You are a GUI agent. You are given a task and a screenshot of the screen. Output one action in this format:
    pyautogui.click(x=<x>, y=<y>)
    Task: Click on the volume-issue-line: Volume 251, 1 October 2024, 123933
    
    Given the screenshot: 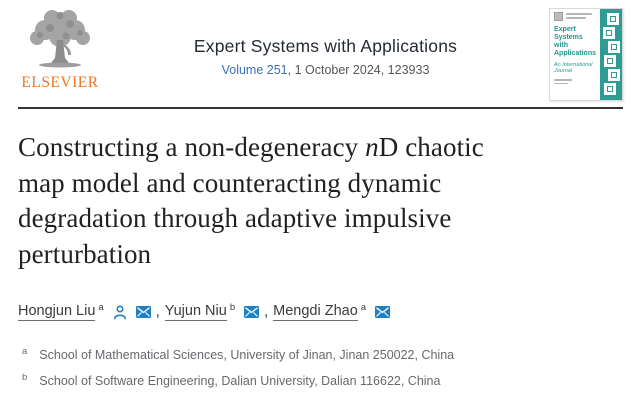 What is the action you would take?
    pyautogui.click(x=325, y=70)
    